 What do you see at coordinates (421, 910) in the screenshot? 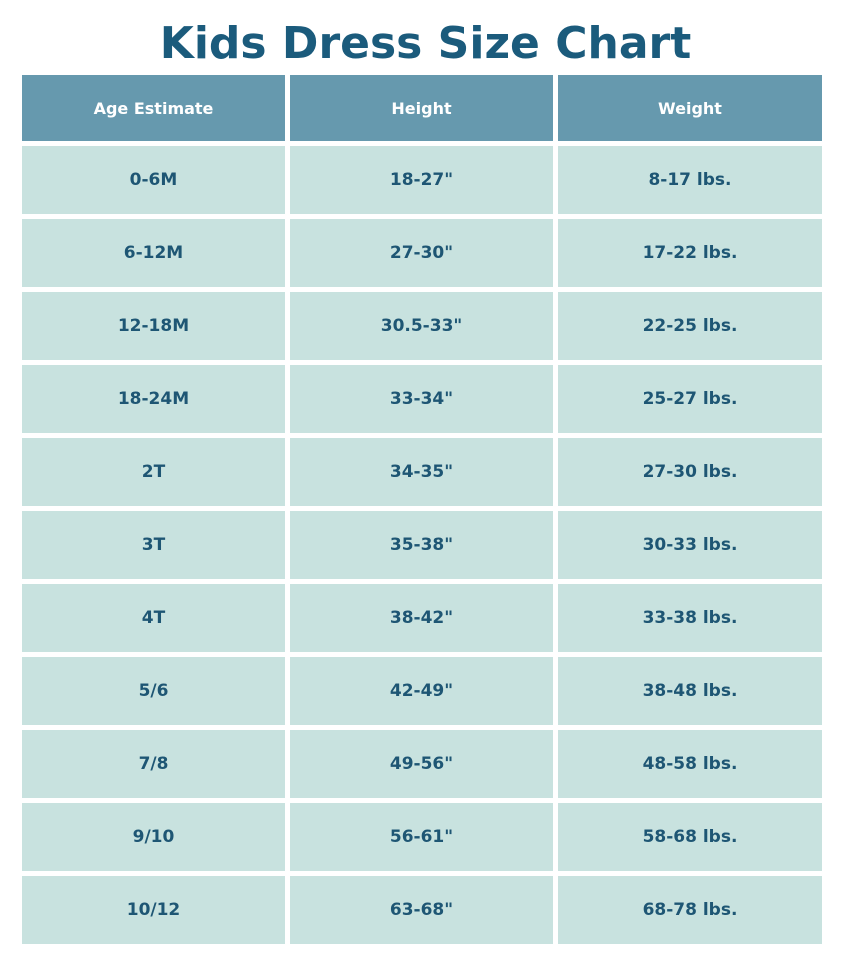
I see `height-cell: 63-68"` at bounding box center [421, 910].